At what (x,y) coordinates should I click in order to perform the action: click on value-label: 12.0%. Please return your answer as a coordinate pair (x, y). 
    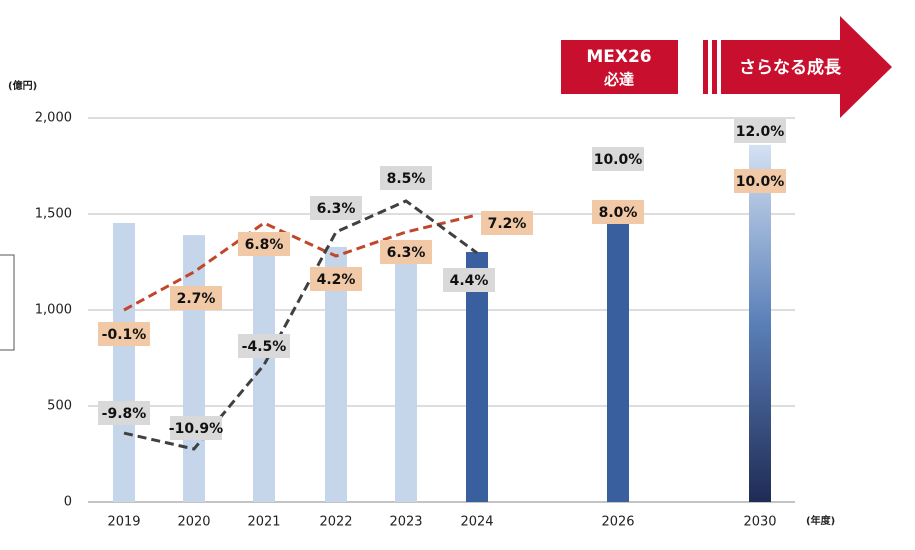
    Looking at the image, I should click on (760, 132).